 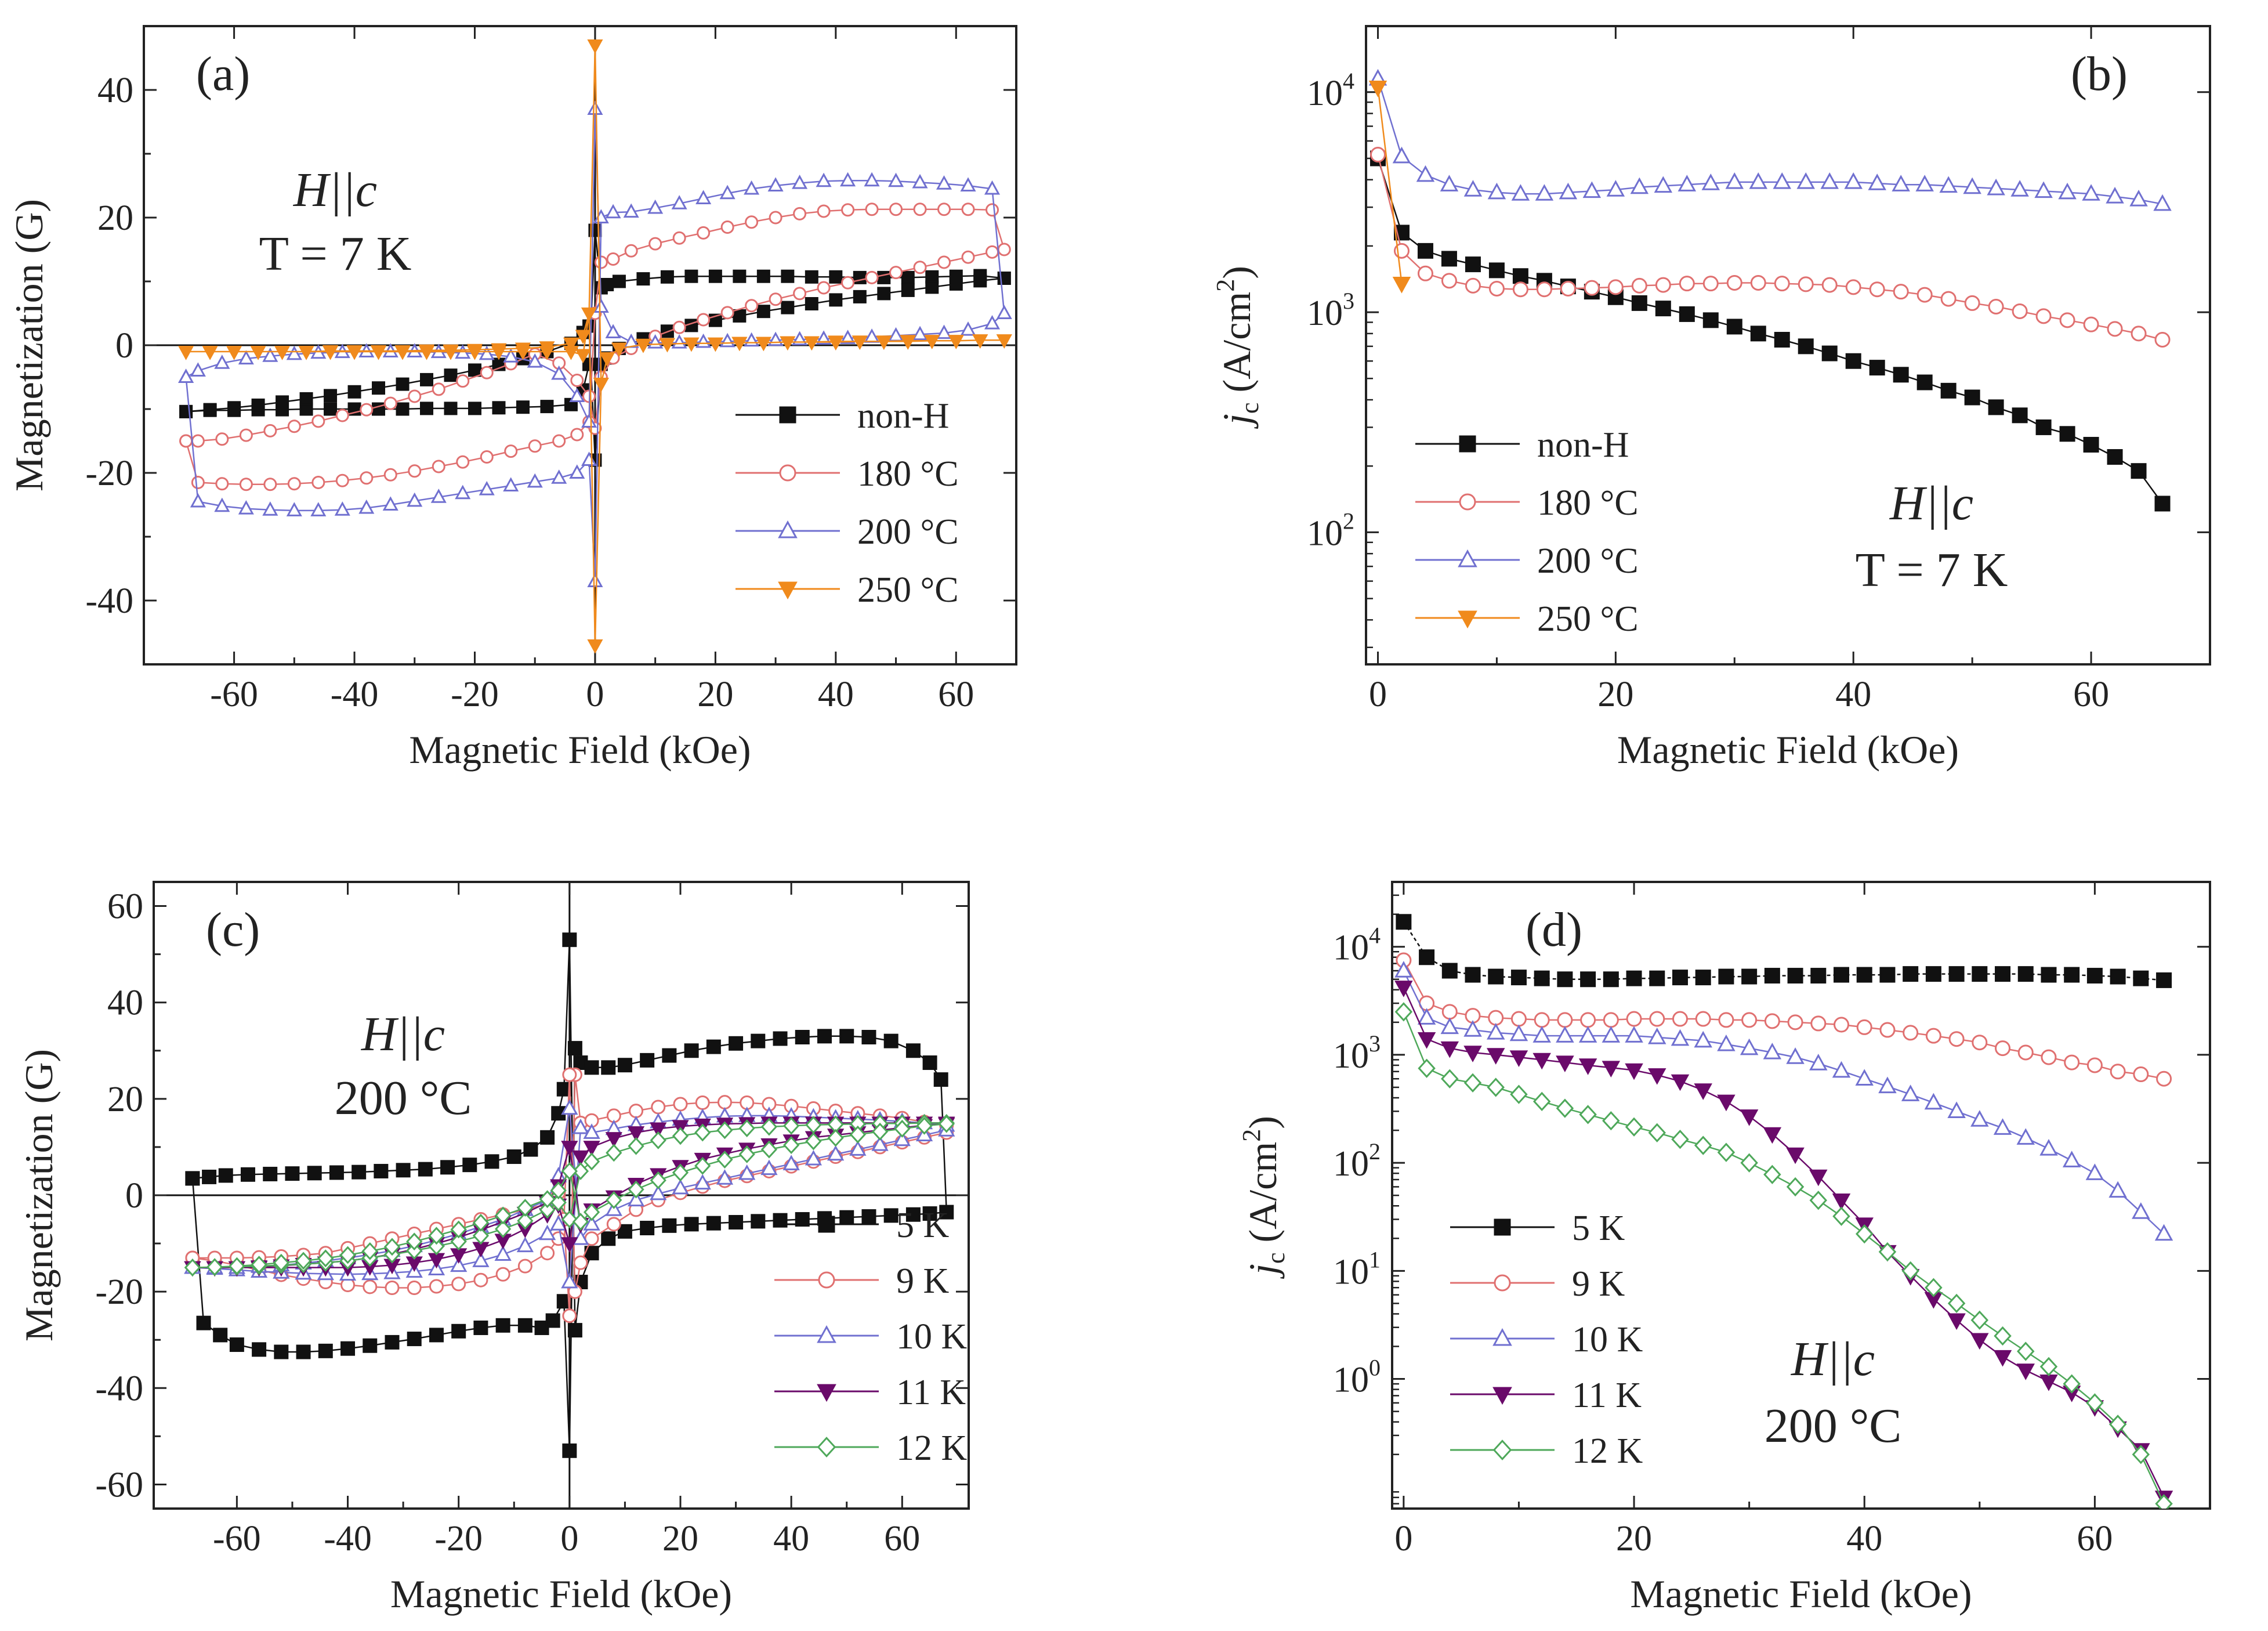 I want to click on panel-a-xtick-label: 0, so click(x=595, y=694).